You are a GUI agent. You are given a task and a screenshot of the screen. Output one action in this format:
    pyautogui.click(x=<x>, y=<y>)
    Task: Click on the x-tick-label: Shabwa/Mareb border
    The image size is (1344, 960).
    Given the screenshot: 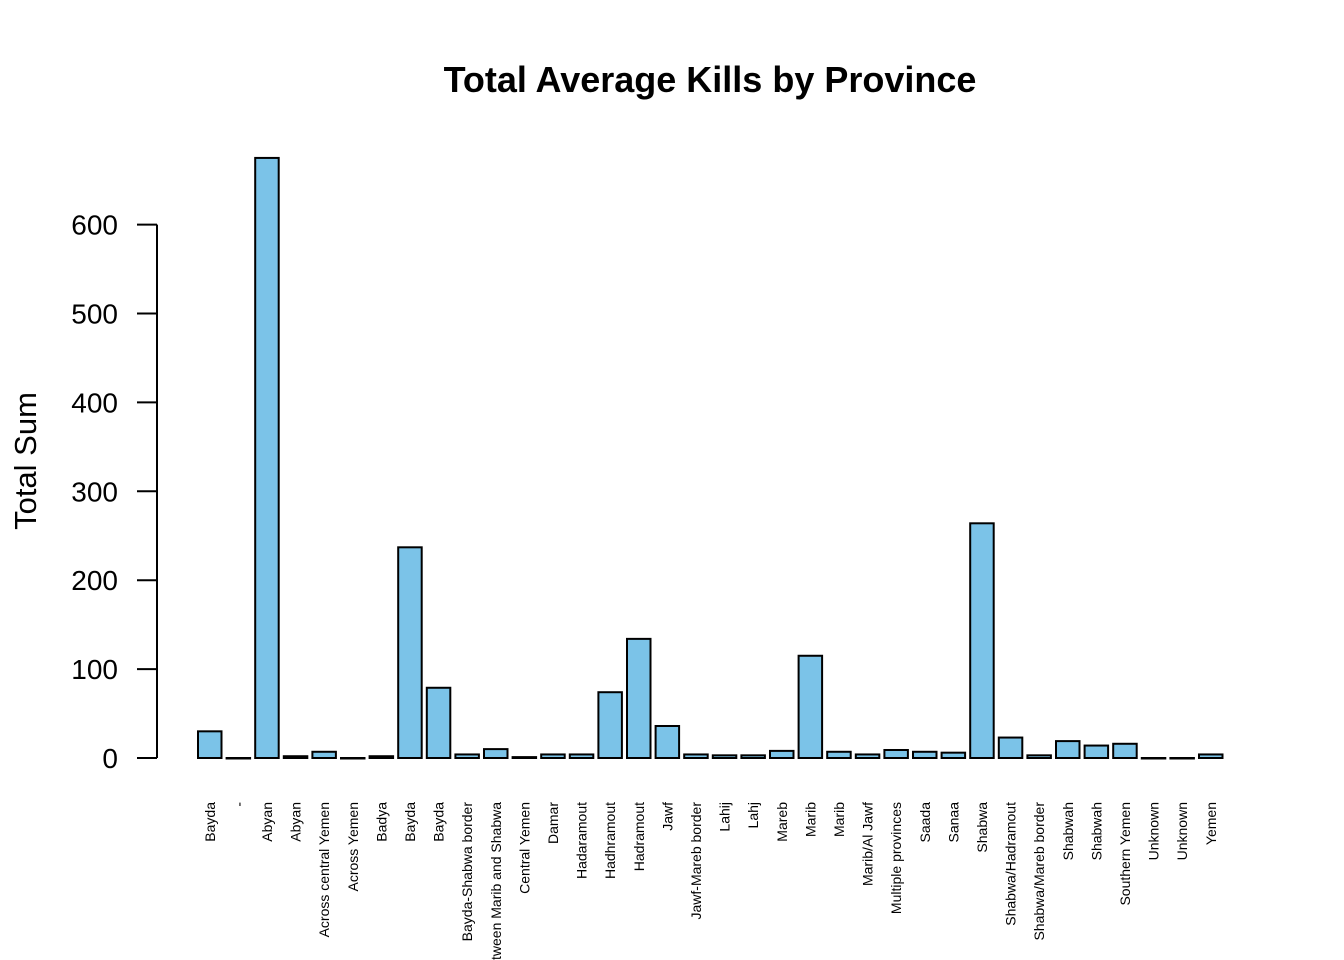 What is the action you would take?
    pyautogui.click(x=1039, y=871)
    